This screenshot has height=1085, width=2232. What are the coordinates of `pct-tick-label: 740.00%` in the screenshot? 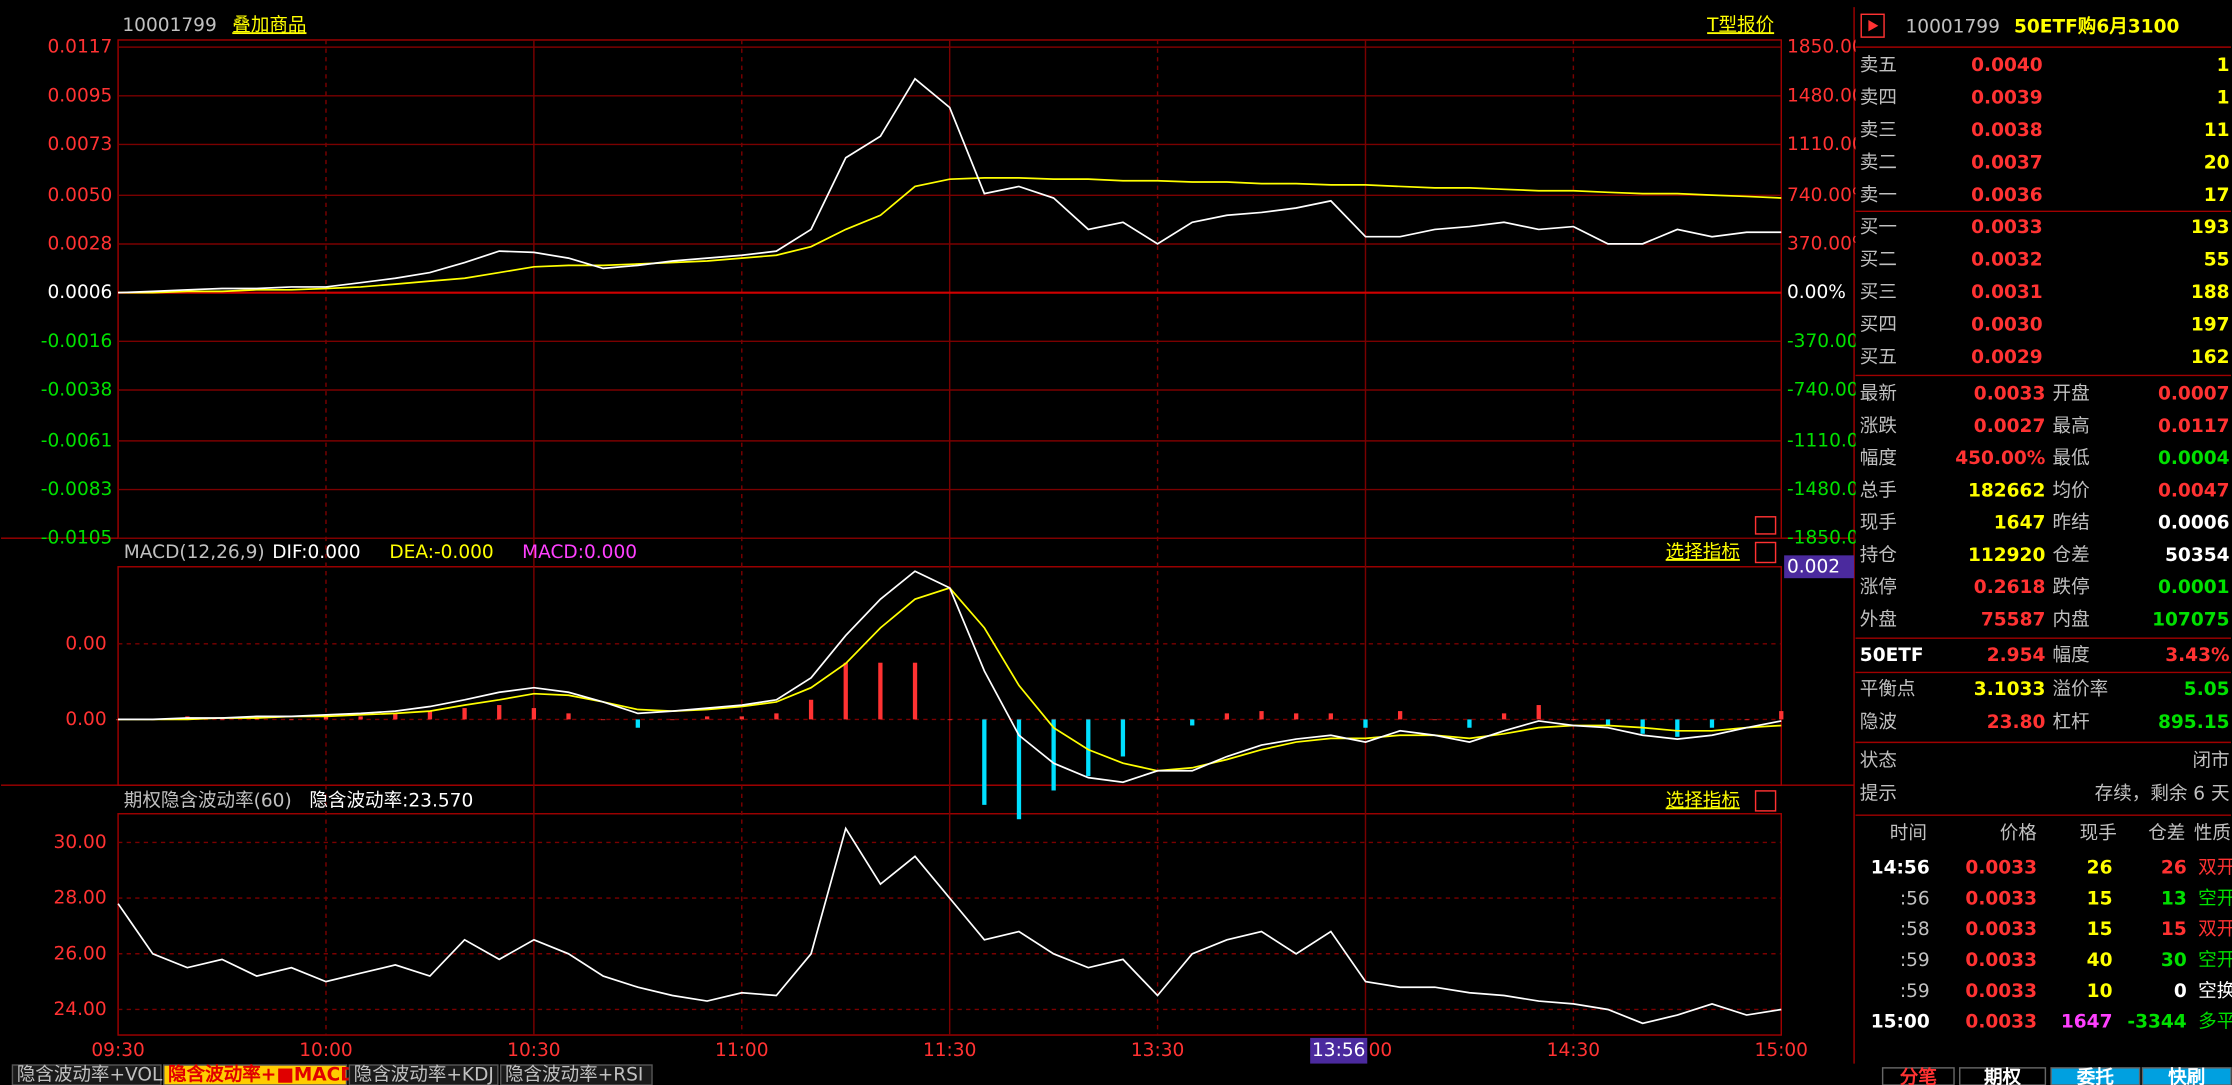 It's located at (1828, 195).